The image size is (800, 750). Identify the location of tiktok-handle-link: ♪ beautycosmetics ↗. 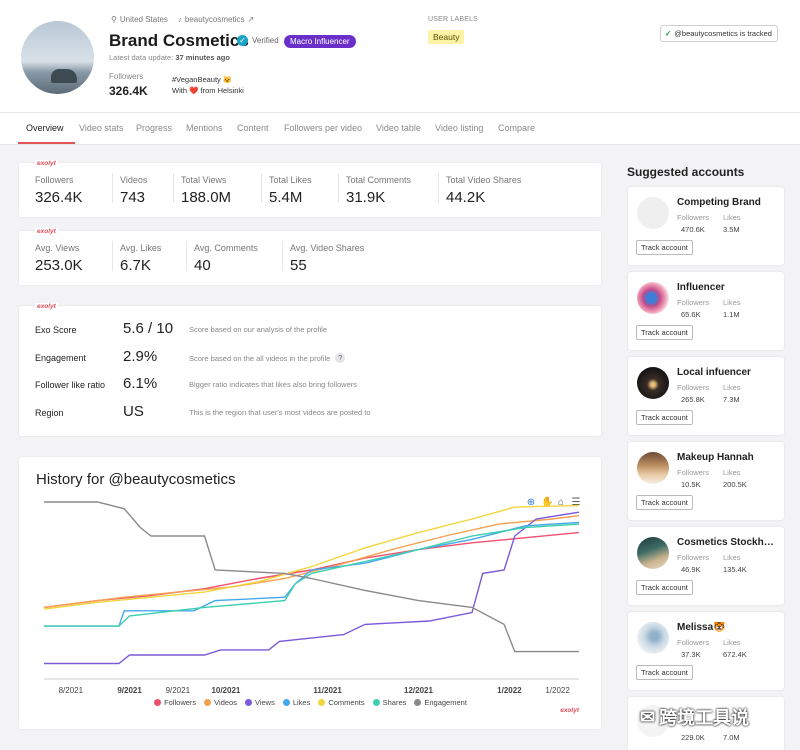
(216, 19).